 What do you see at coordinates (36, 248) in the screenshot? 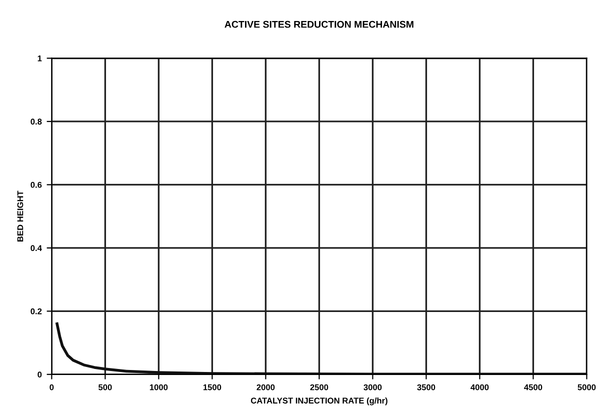
I see `y-tick-label: 0.4` at bounding box center [36, 248].